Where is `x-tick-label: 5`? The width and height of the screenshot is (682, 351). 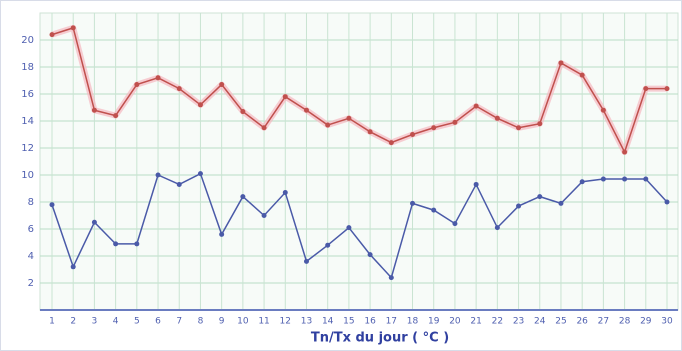 x-tick-label: 5 is located at coordinates (137, 322).